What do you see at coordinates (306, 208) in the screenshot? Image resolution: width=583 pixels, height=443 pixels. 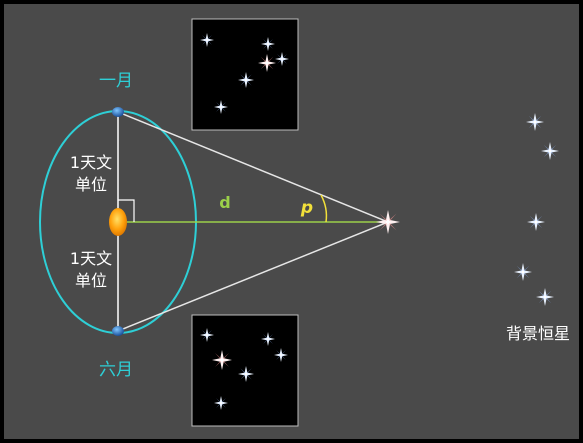 I see `label-parallax: p` at bounding box center [306, 208].